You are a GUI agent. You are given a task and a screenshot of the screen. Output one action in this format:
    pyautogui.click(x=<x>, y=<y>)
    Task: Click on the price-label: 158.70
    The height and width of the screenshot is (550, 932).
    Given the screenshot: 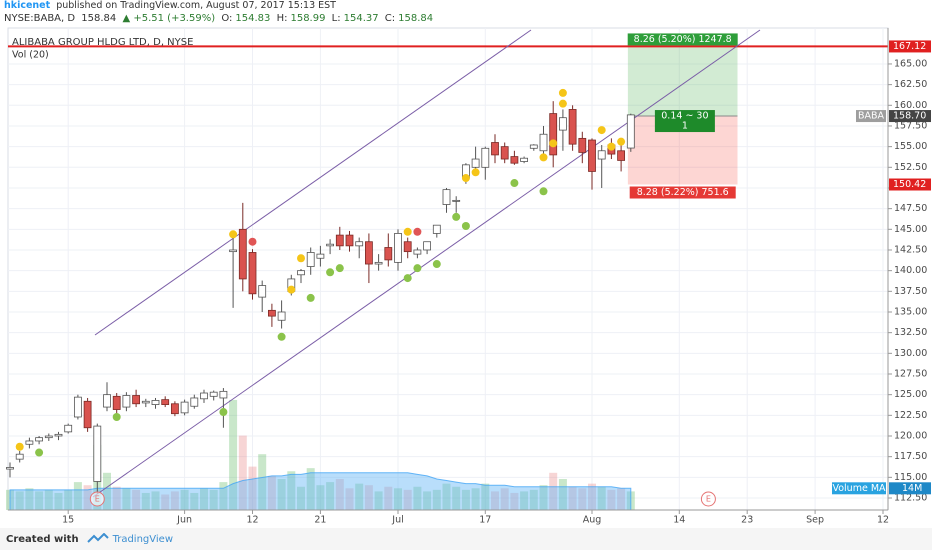 What is the action you would take?
    pyautogui.click(x=909, y=116)
    